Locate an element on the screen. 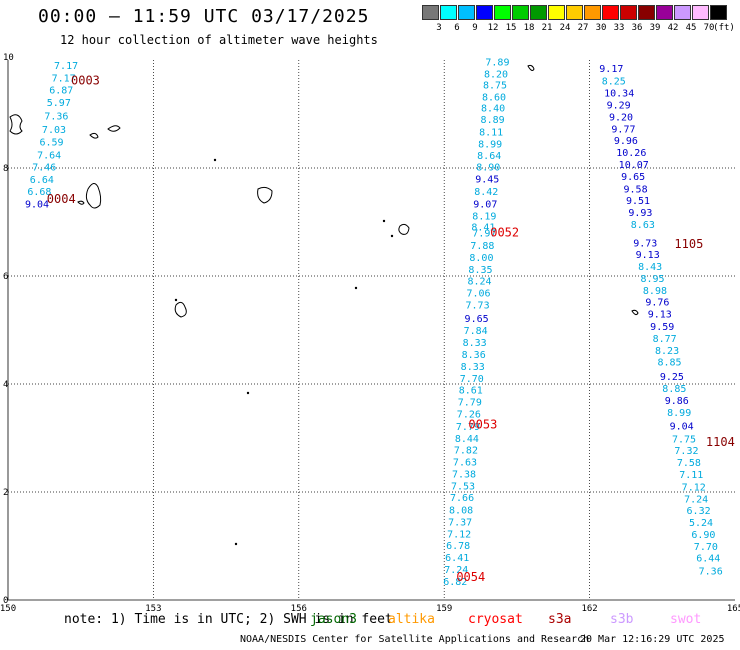 This screenshot has width=740, height=650. wave-height-value: 6.59 is located at coordinates (52, 142).